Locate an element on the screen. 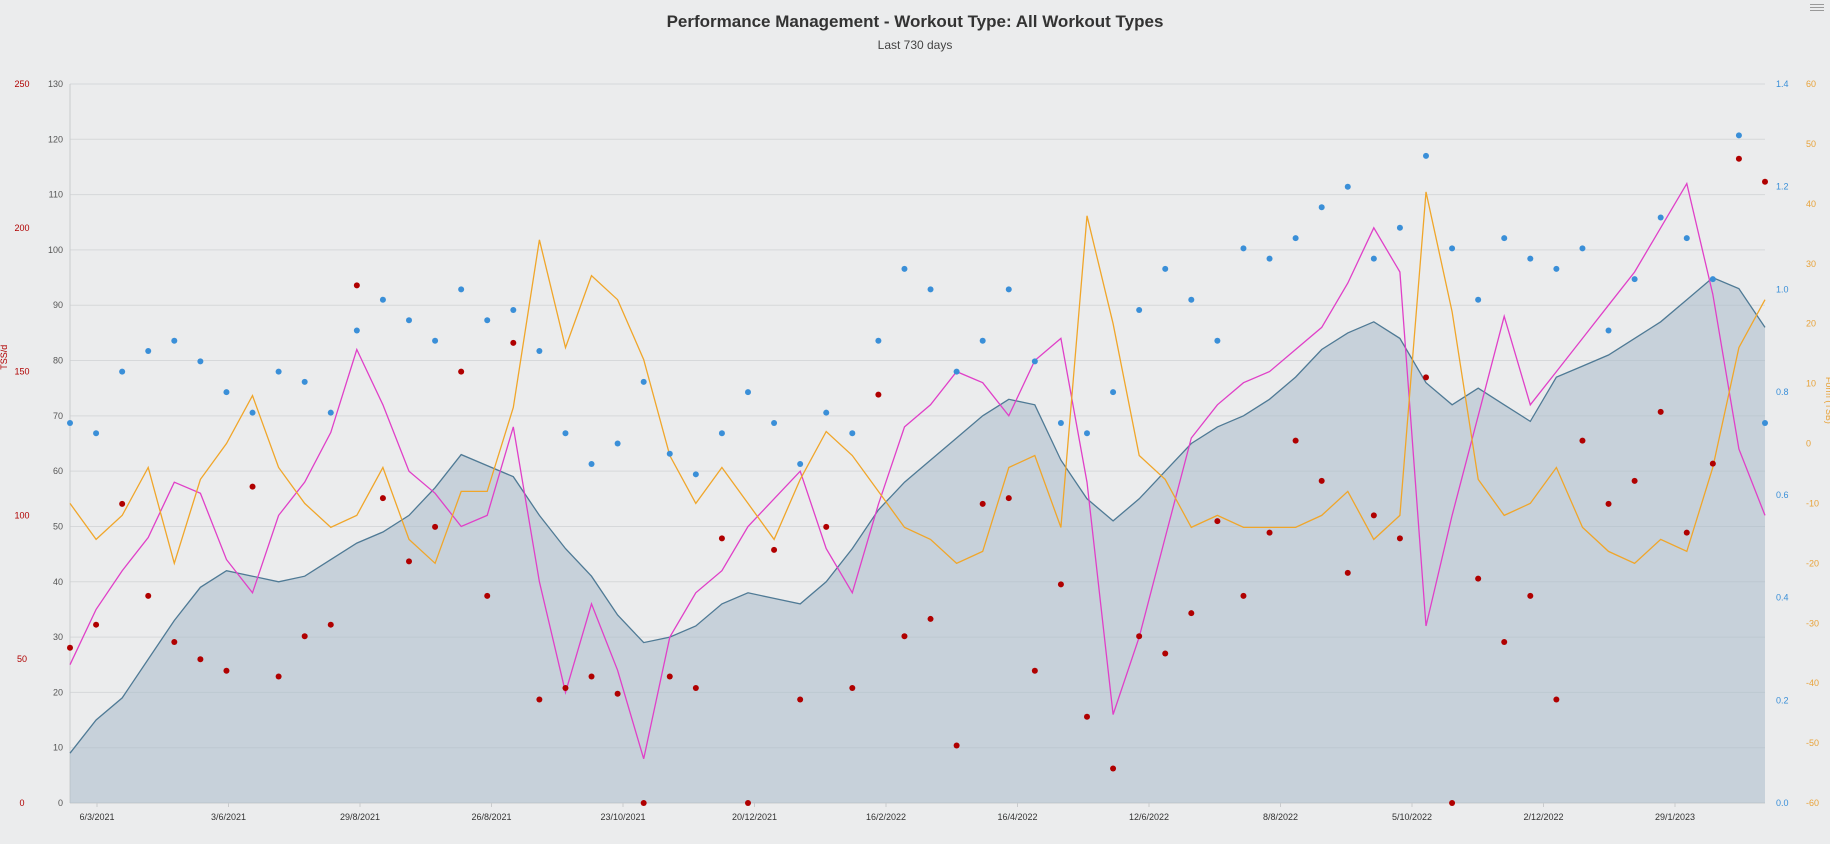 The image size is (1830, 844). if-axis-tick: 0.0 is located at coordinates (1782, 803).